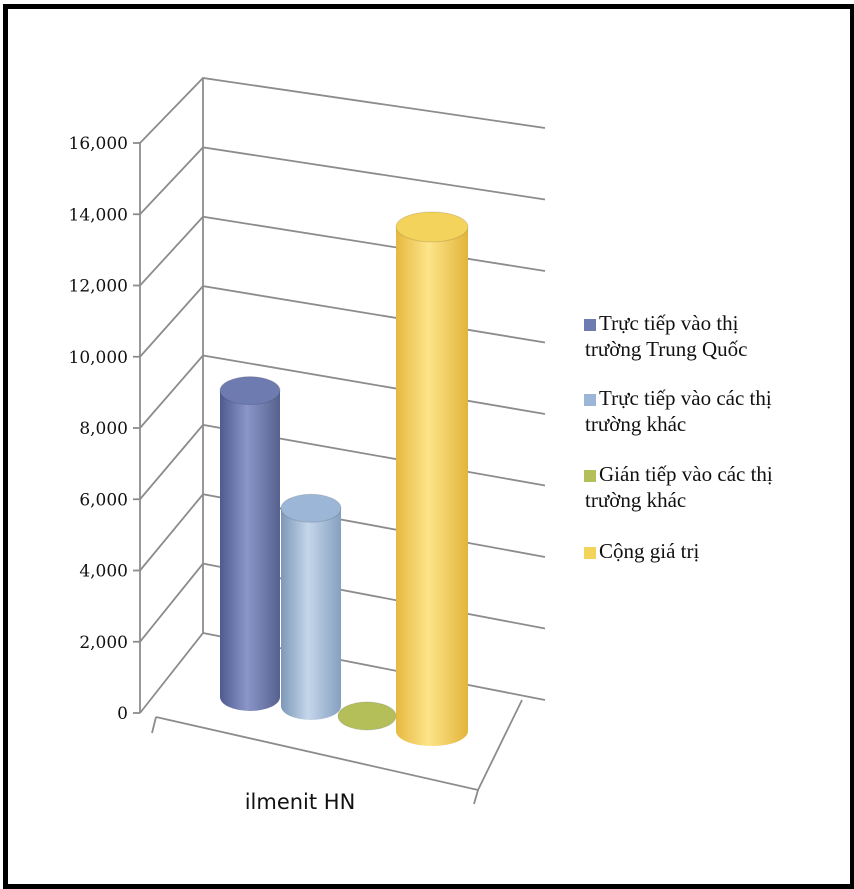 The image size is (854, 889). I want to click on legend-item: Gián tiếp vào các thị trường khác, so click(678, 487).